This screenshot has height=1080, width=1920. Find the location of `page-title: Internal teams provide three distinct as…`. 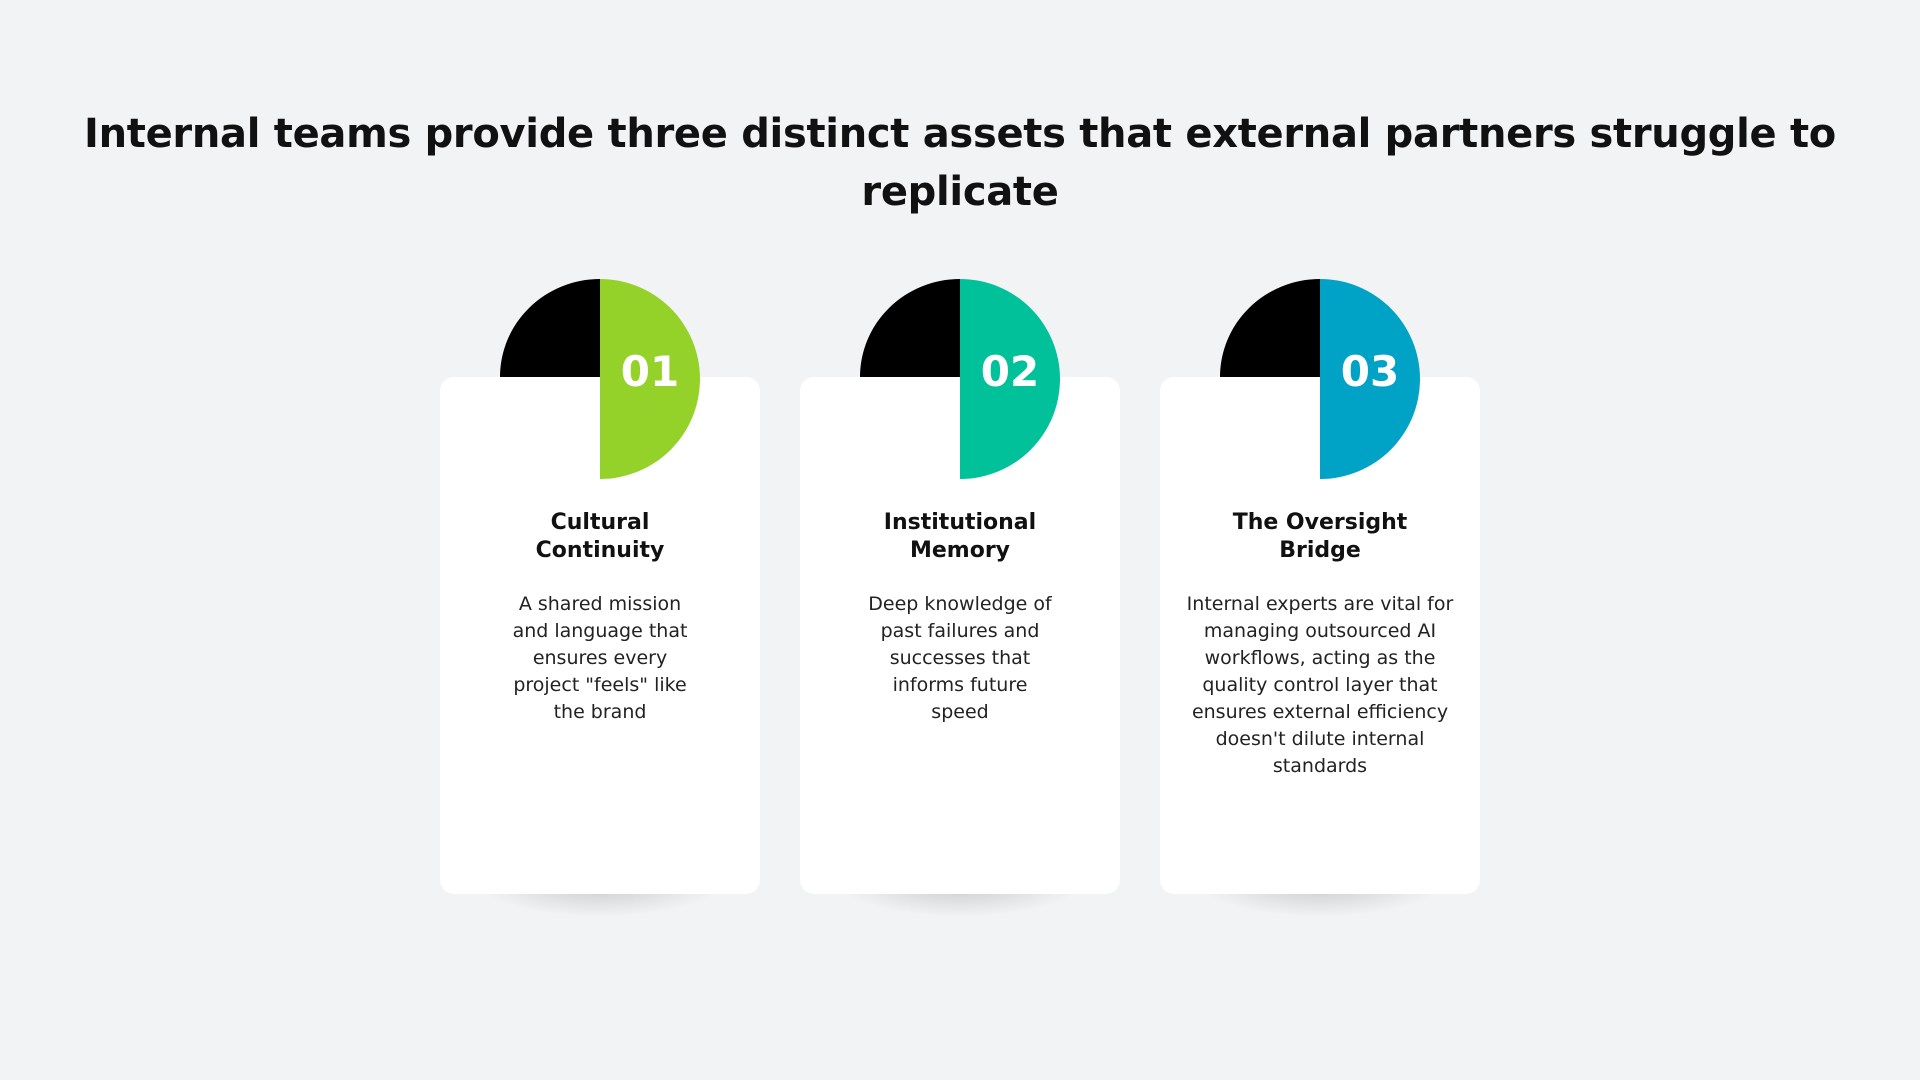

page-title: Internal teams provide three distinct as… is located at coordinates (960, 163).